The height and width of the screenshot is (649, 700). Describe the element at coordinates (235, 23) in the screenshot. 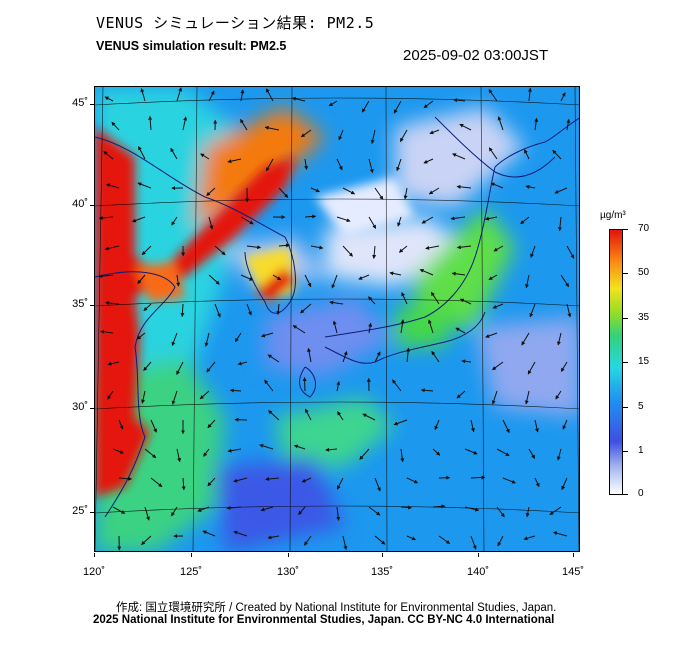

I see `title-japanese: VENUS シミュレーション結果: PM2.5` at that location.